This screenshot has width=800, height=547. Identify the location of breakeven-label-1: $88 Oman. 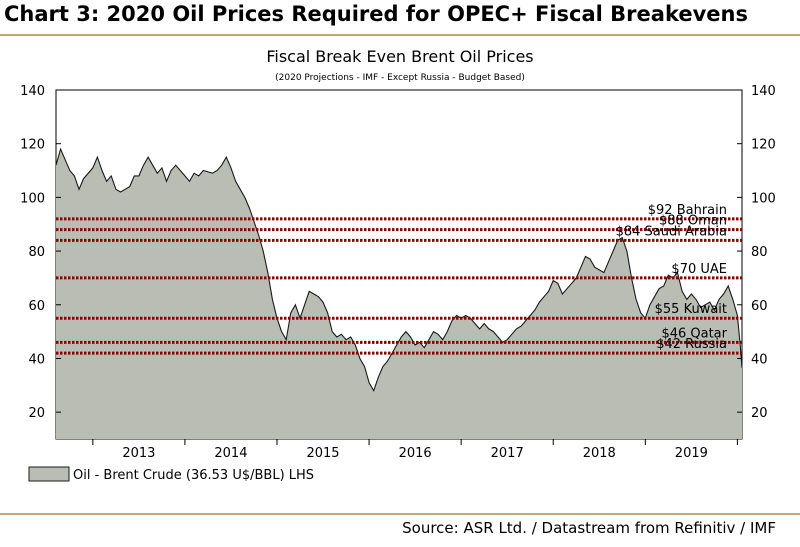
(693, 221).